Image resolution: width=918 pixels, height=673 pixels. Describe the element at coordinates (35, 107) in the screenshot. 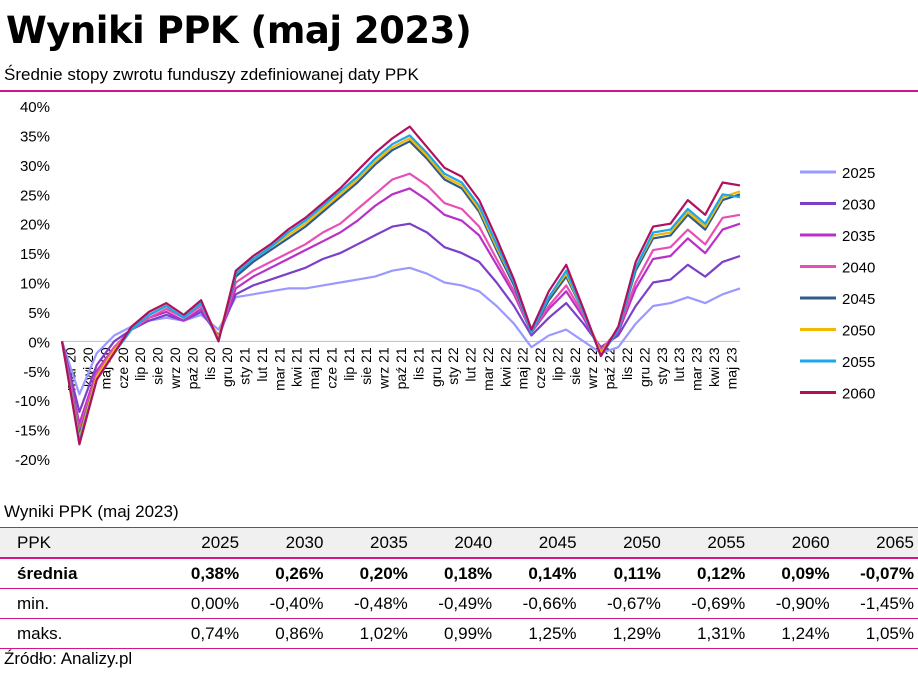

I see `y-tick-label: 40%` at that location.